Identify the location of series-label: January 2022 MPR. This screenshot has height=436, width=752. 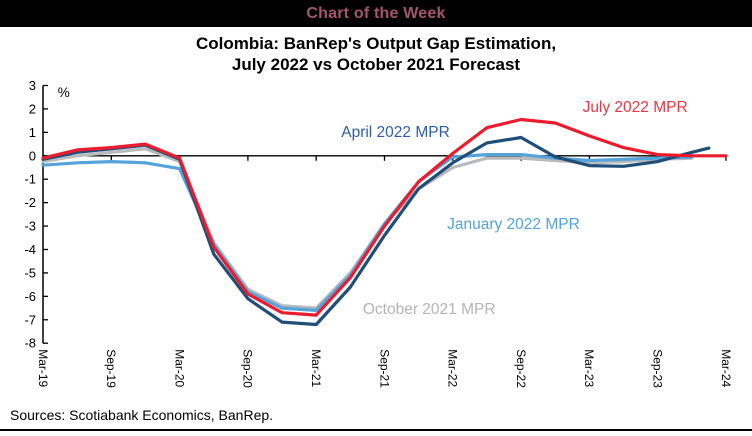
(513, 224).